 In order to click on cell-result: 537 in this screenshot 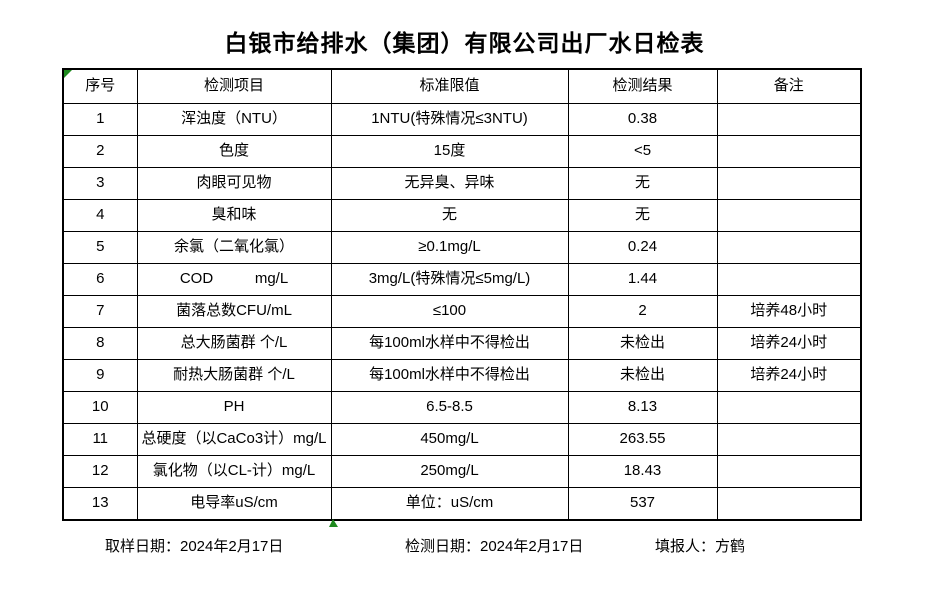, I will do `click(642, 504)`.